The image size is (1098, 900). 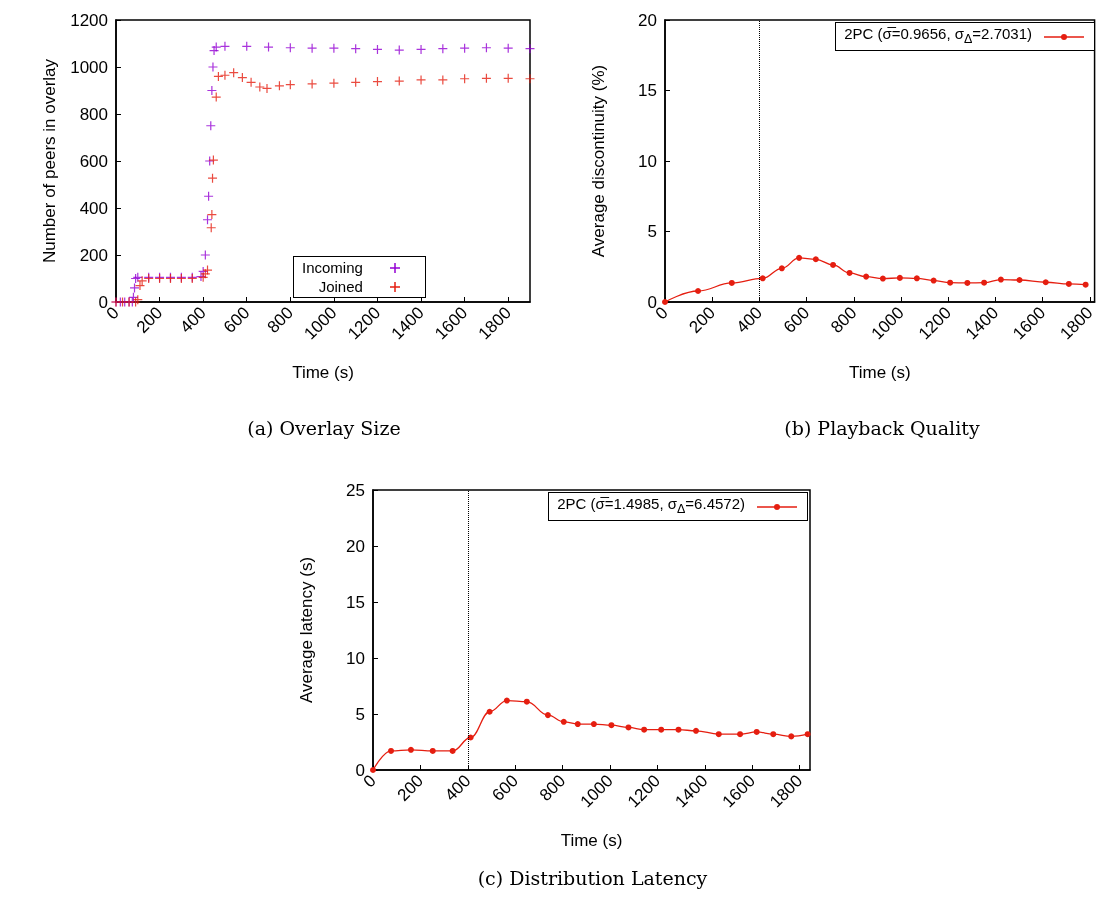 What do you see at coordinates (340, 286) in the screenshot?
I see `legend-label: Joined` at bounding box center [340, 286].